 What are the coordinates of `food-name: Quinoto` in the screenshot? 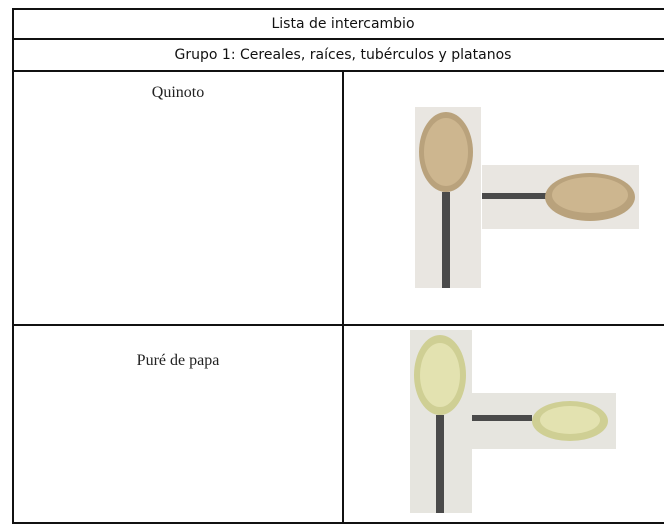 It's located at (178, 92).